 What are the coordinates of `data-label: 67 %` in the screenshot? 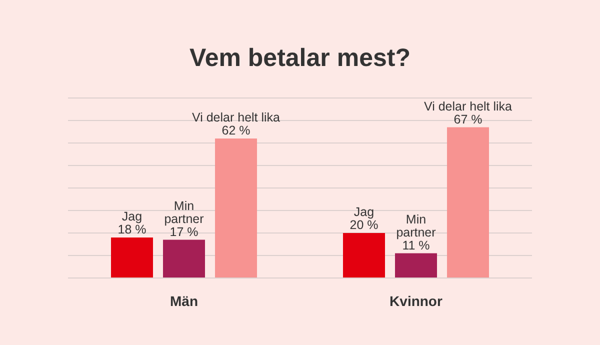 It's located at (468, 119).